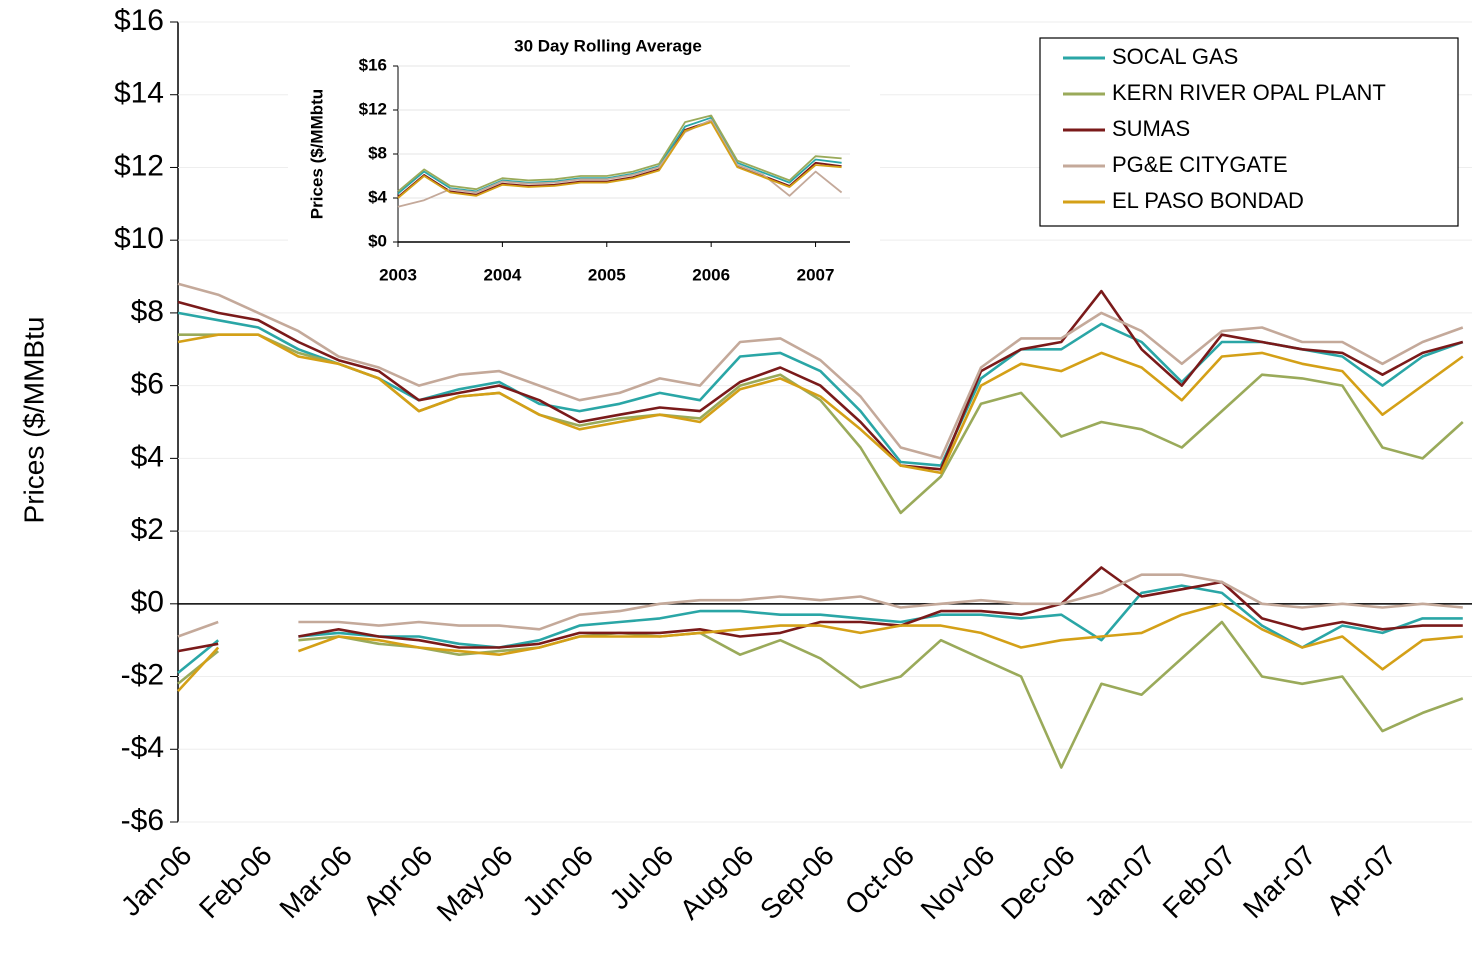 This screenshot has height=975, width=1472. Describe the element at coordinates (1200, 164) in the screenshot. I see `legend-label: PG&E CITYGATE` at that location.